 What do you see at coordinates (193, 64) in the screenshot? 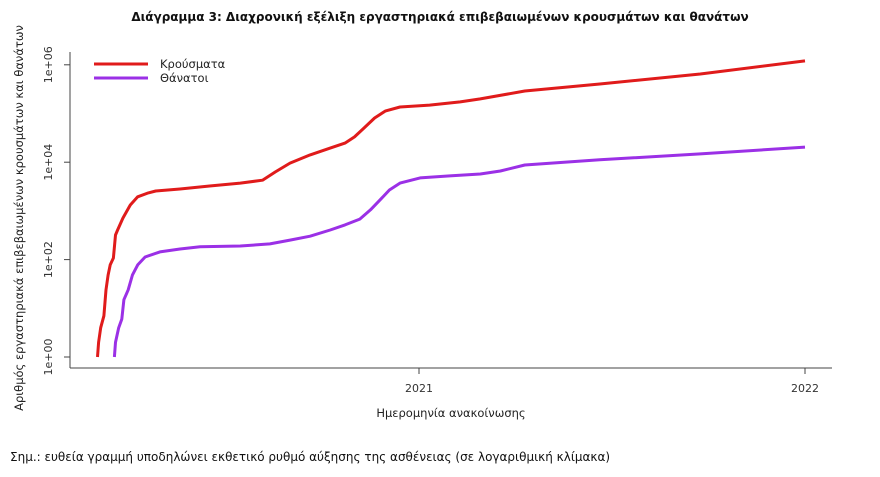
I see `legend-label: Κρούσματα` at bounding box center [193, 64].